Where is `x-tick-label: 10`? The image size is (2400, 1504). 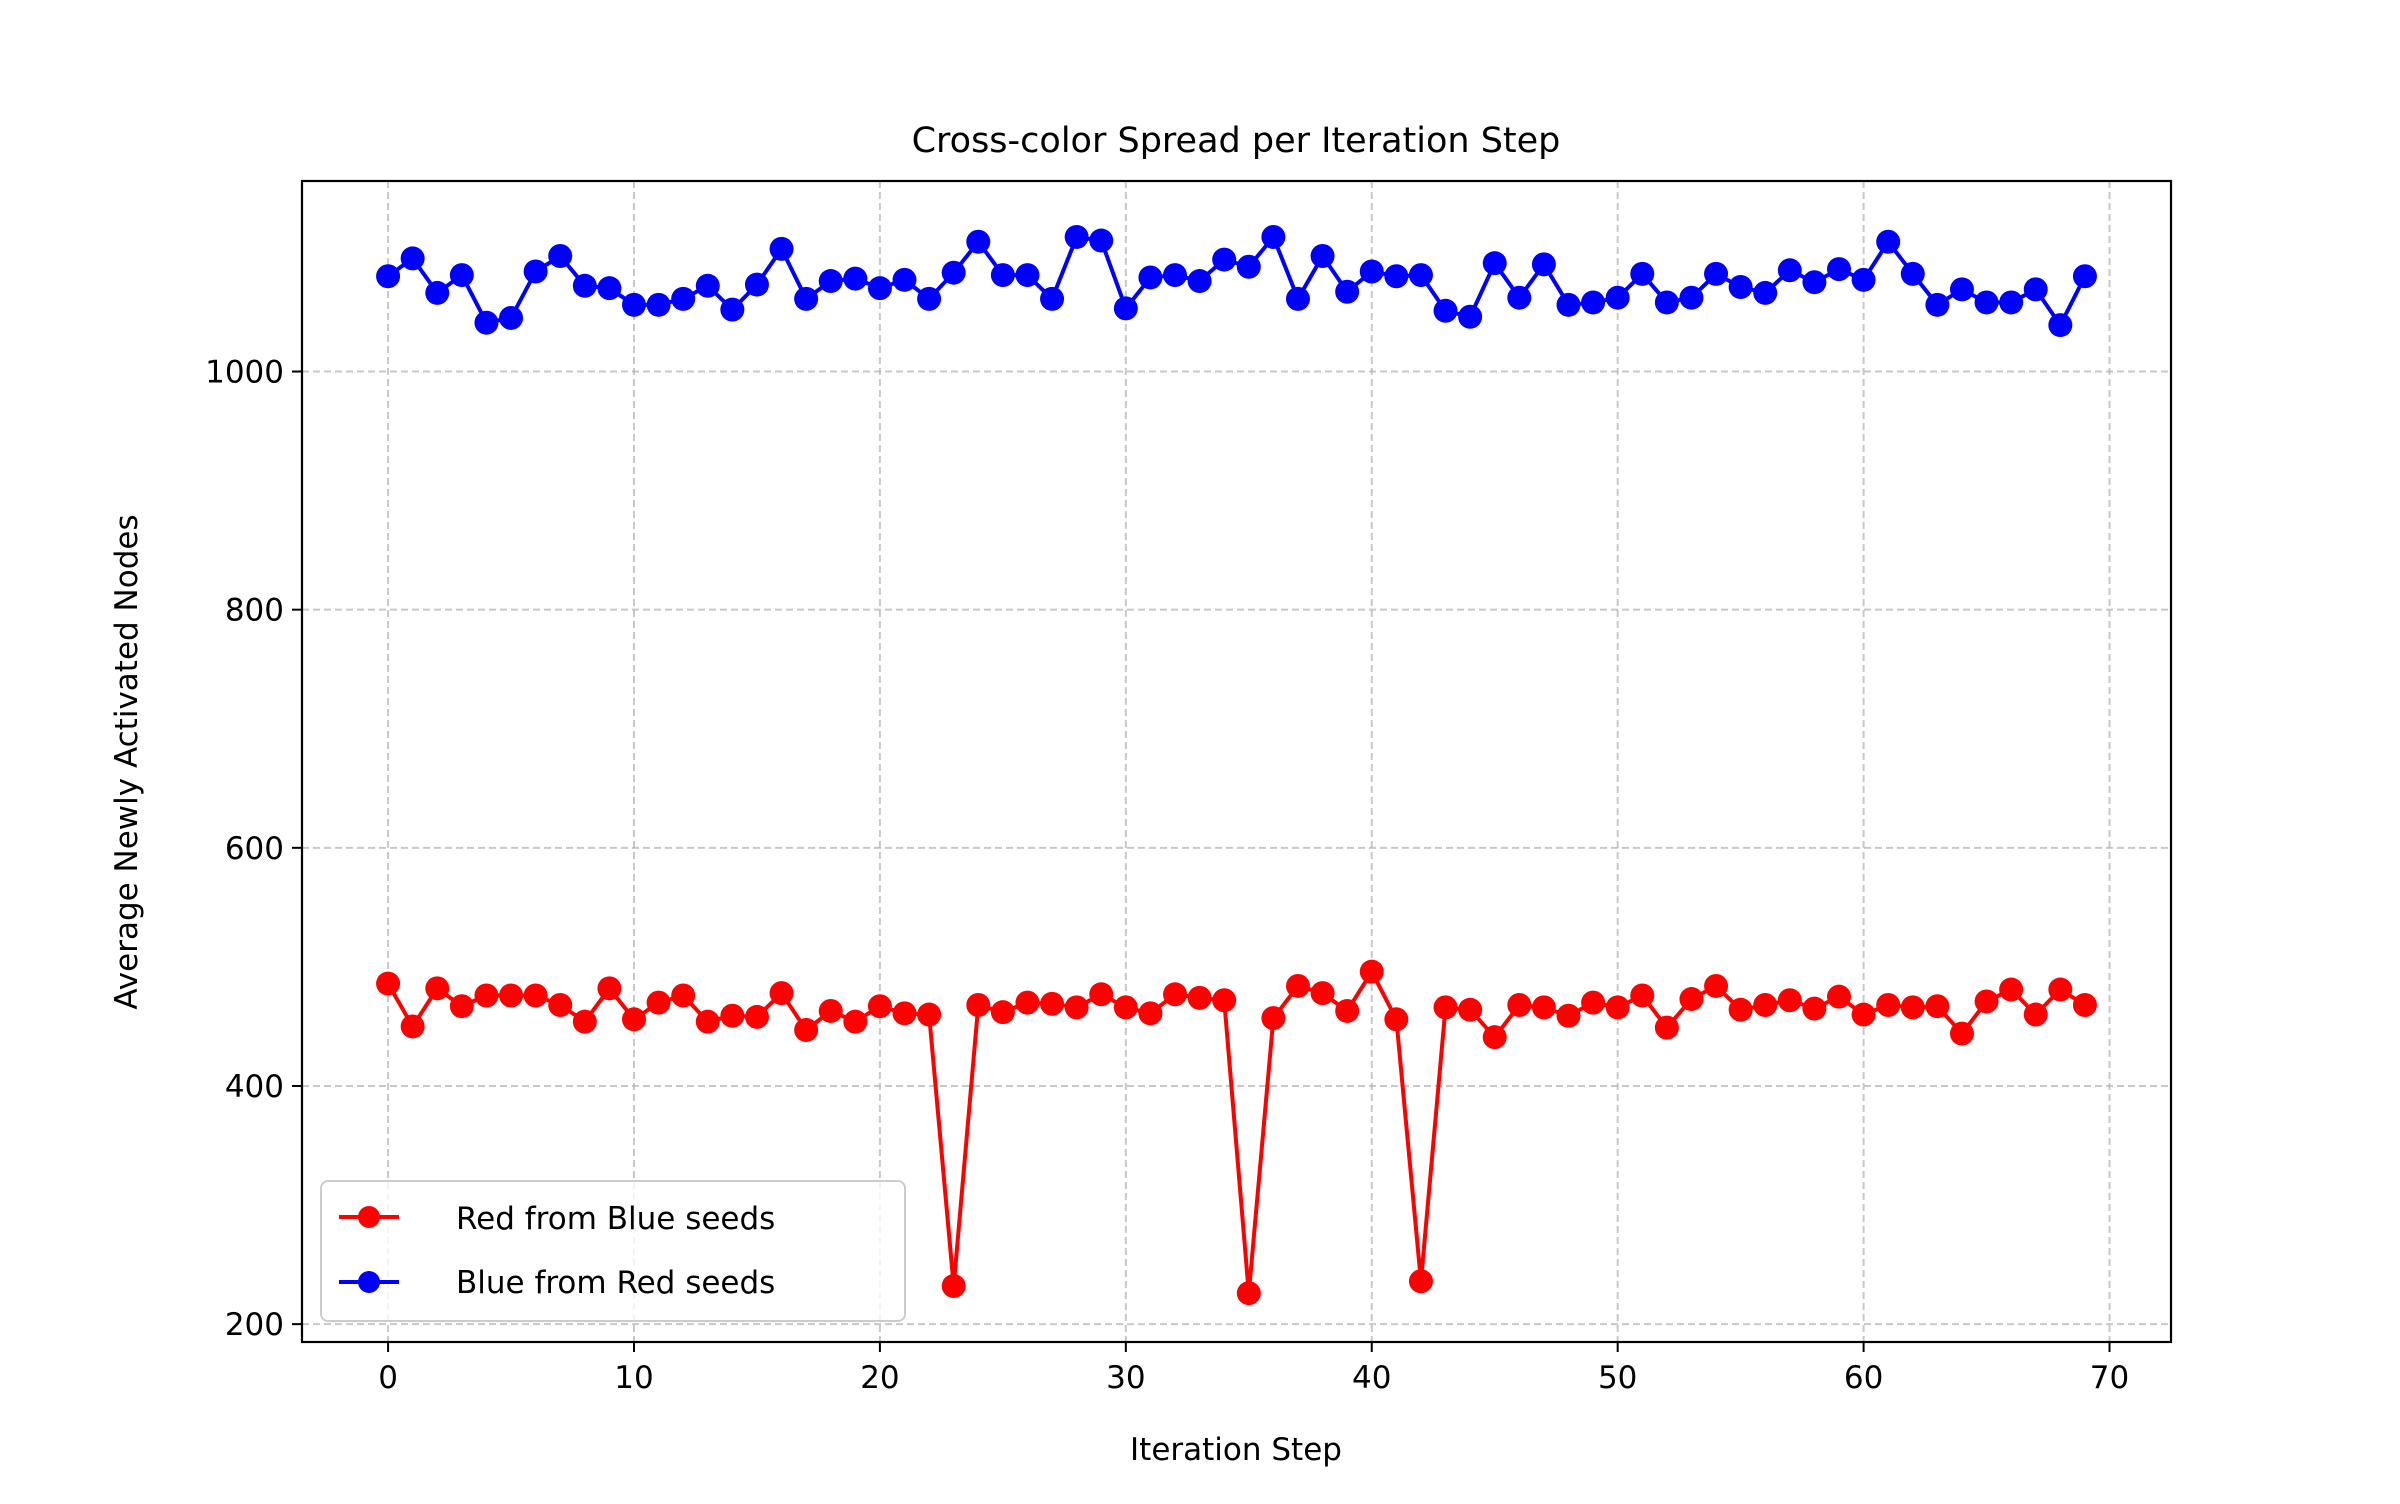
x-tick-label: 10 is located at coordinates (633, 1378).